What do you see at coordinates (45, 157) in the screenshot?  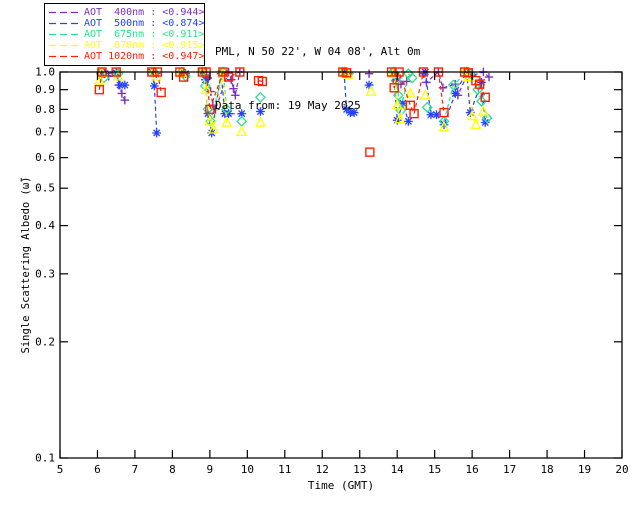 I see `svg-text: 0.6` at bounding box center [45, 157].